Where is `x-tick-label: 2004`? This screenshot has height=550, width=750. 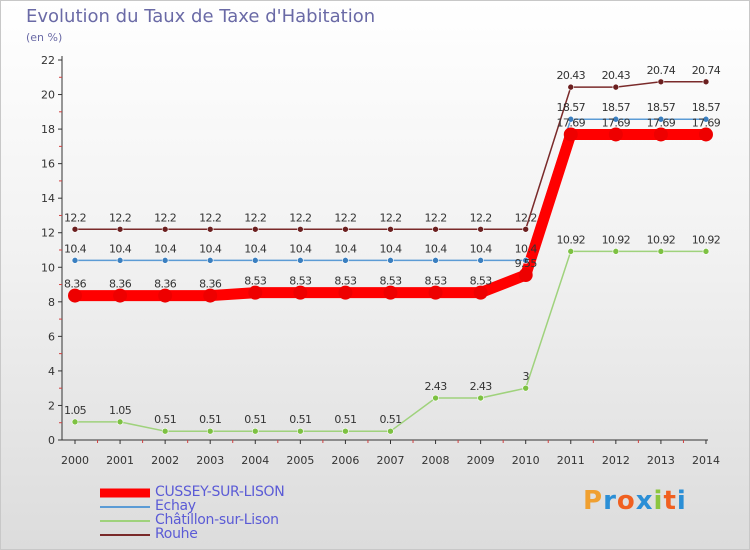
x-tick-label: 2004 is located at coordinates (255, 460).